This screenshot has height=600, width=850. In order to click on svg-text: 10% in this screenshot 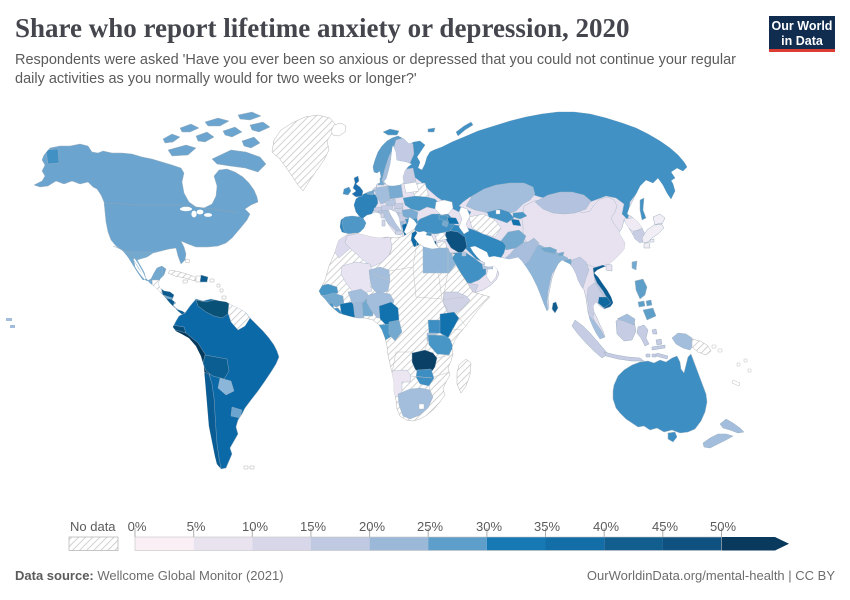, I will do `click(255, 526)`.